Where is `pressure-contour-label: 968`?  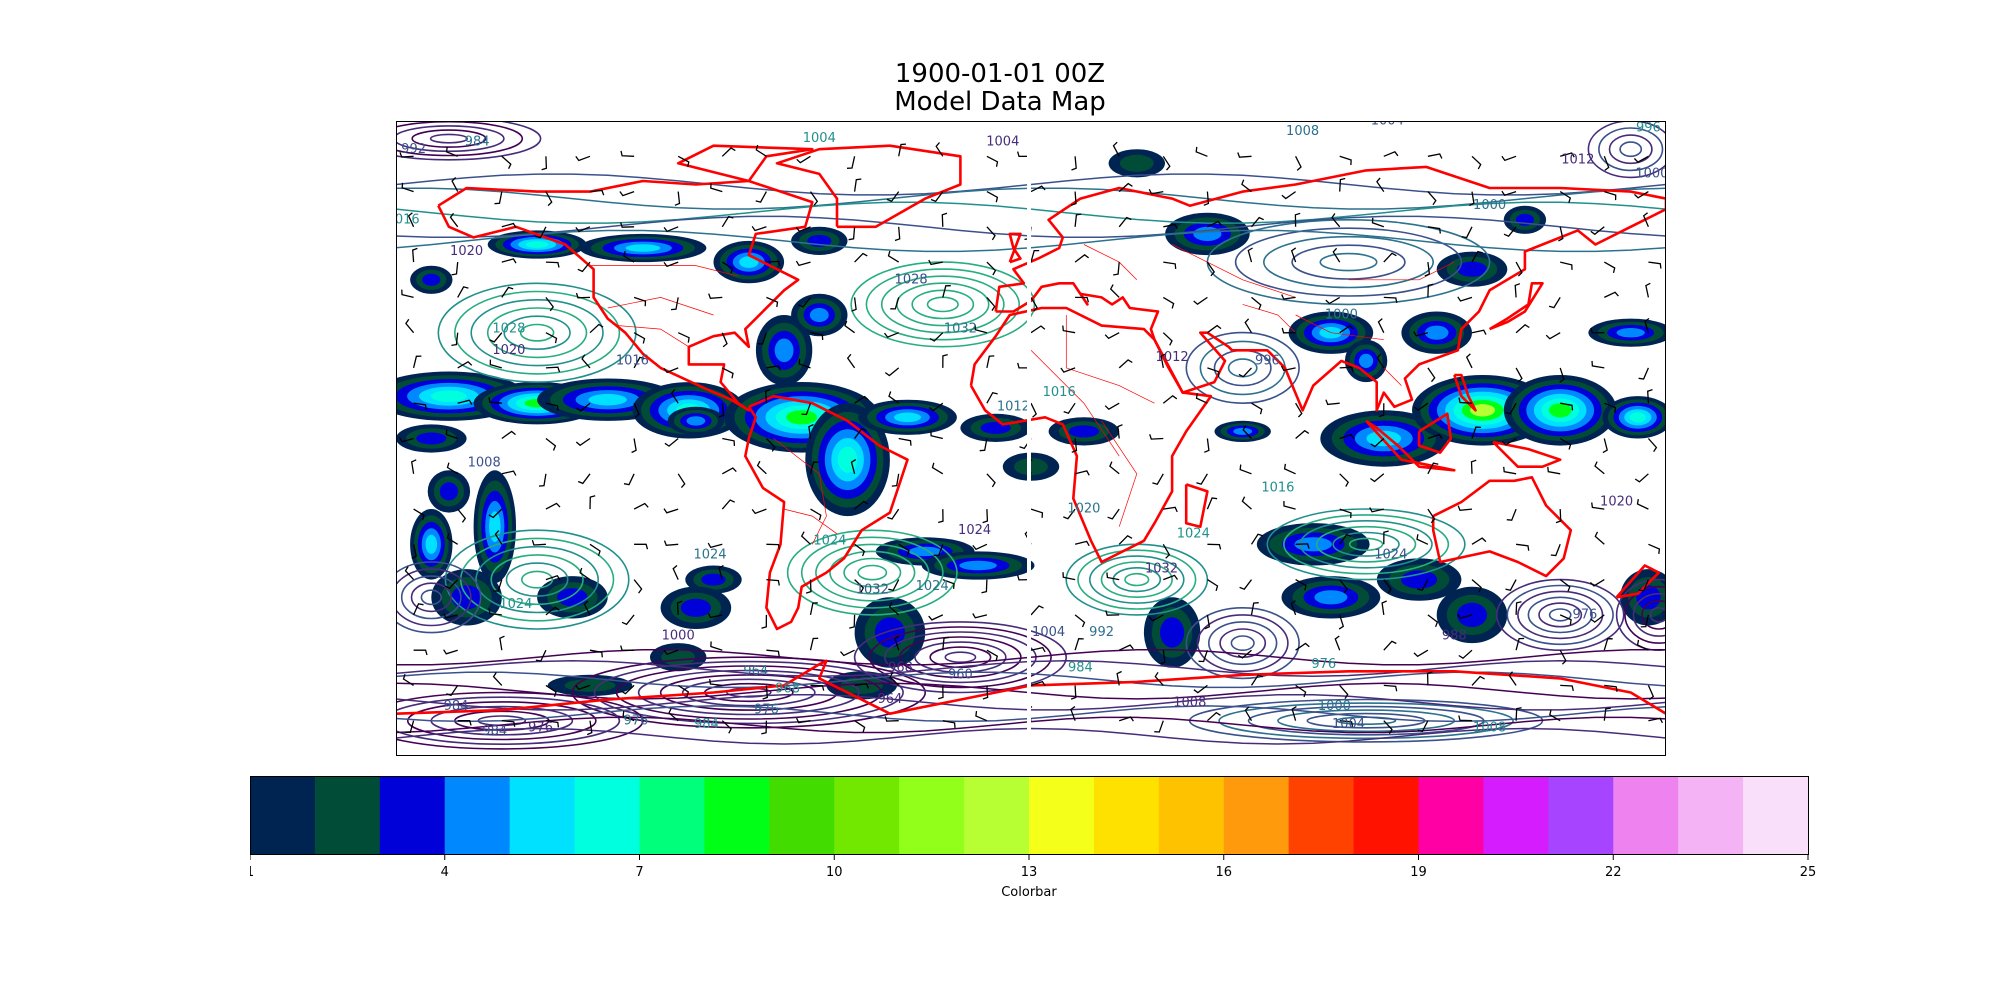
pressure-contour-label: 968 is located at coordinates (787, 689).